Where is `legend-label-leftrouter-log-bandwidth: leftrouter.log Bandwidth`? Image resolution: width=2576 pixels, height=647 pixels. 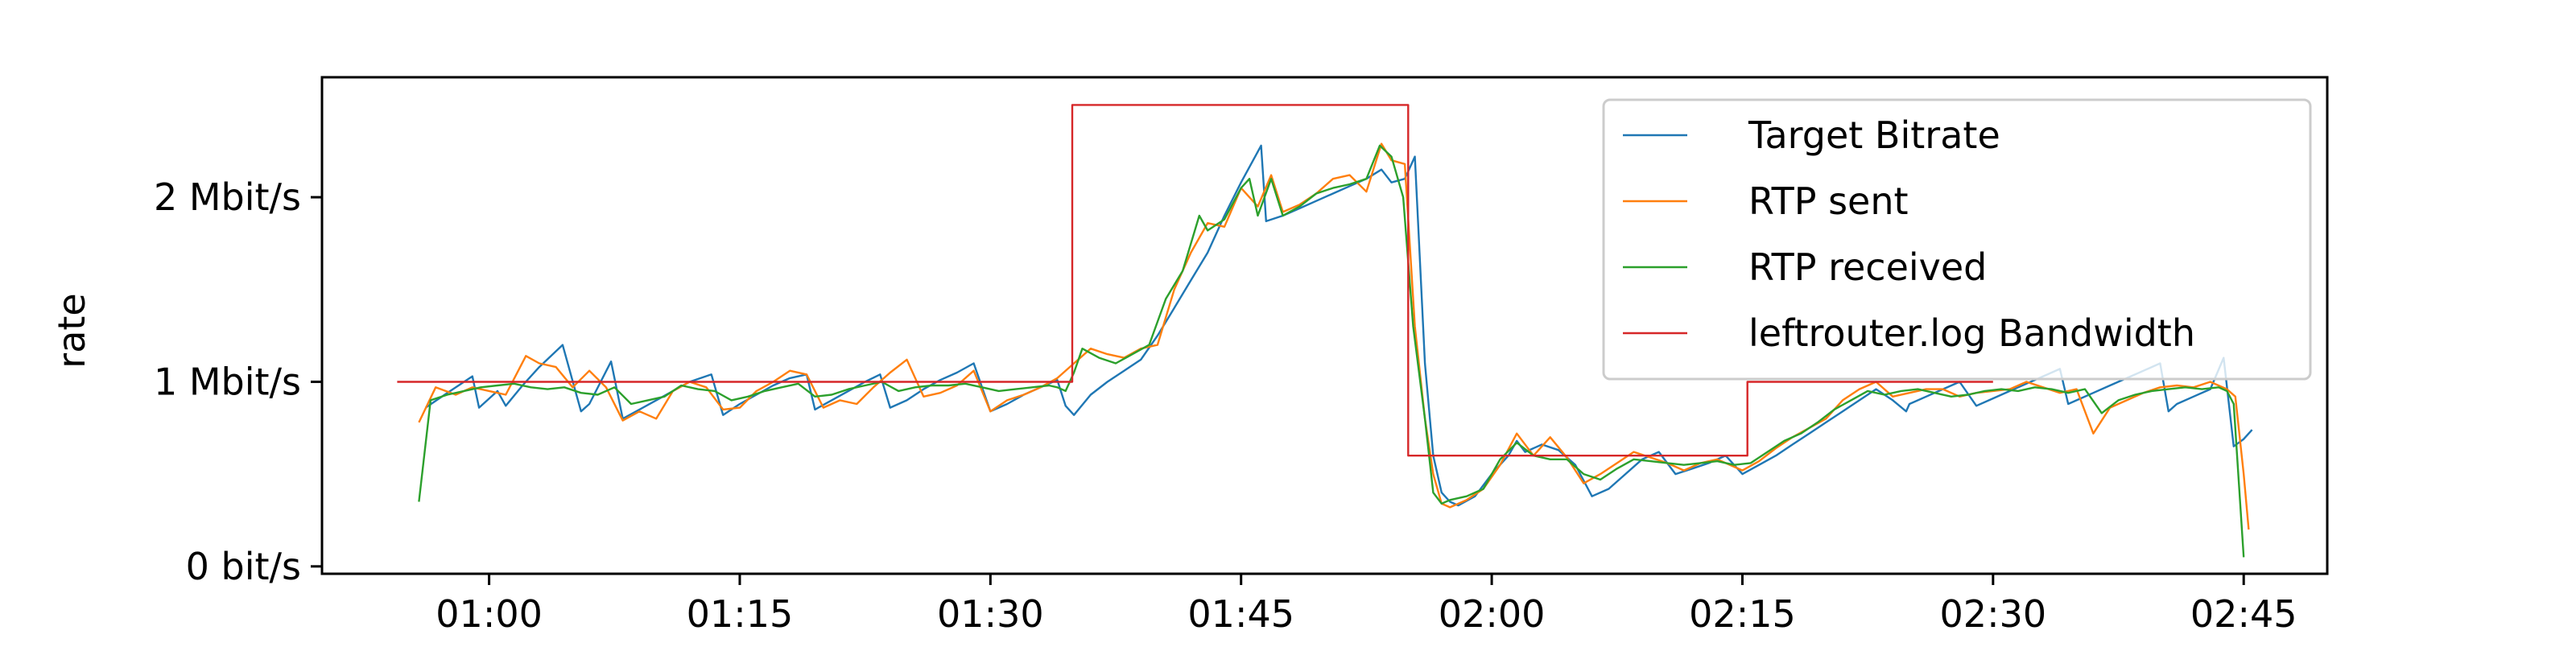 legend-label-leftrouter-log-bandwidth: leftrouter.log Bandwidth is located at coordinates (1971, 333).